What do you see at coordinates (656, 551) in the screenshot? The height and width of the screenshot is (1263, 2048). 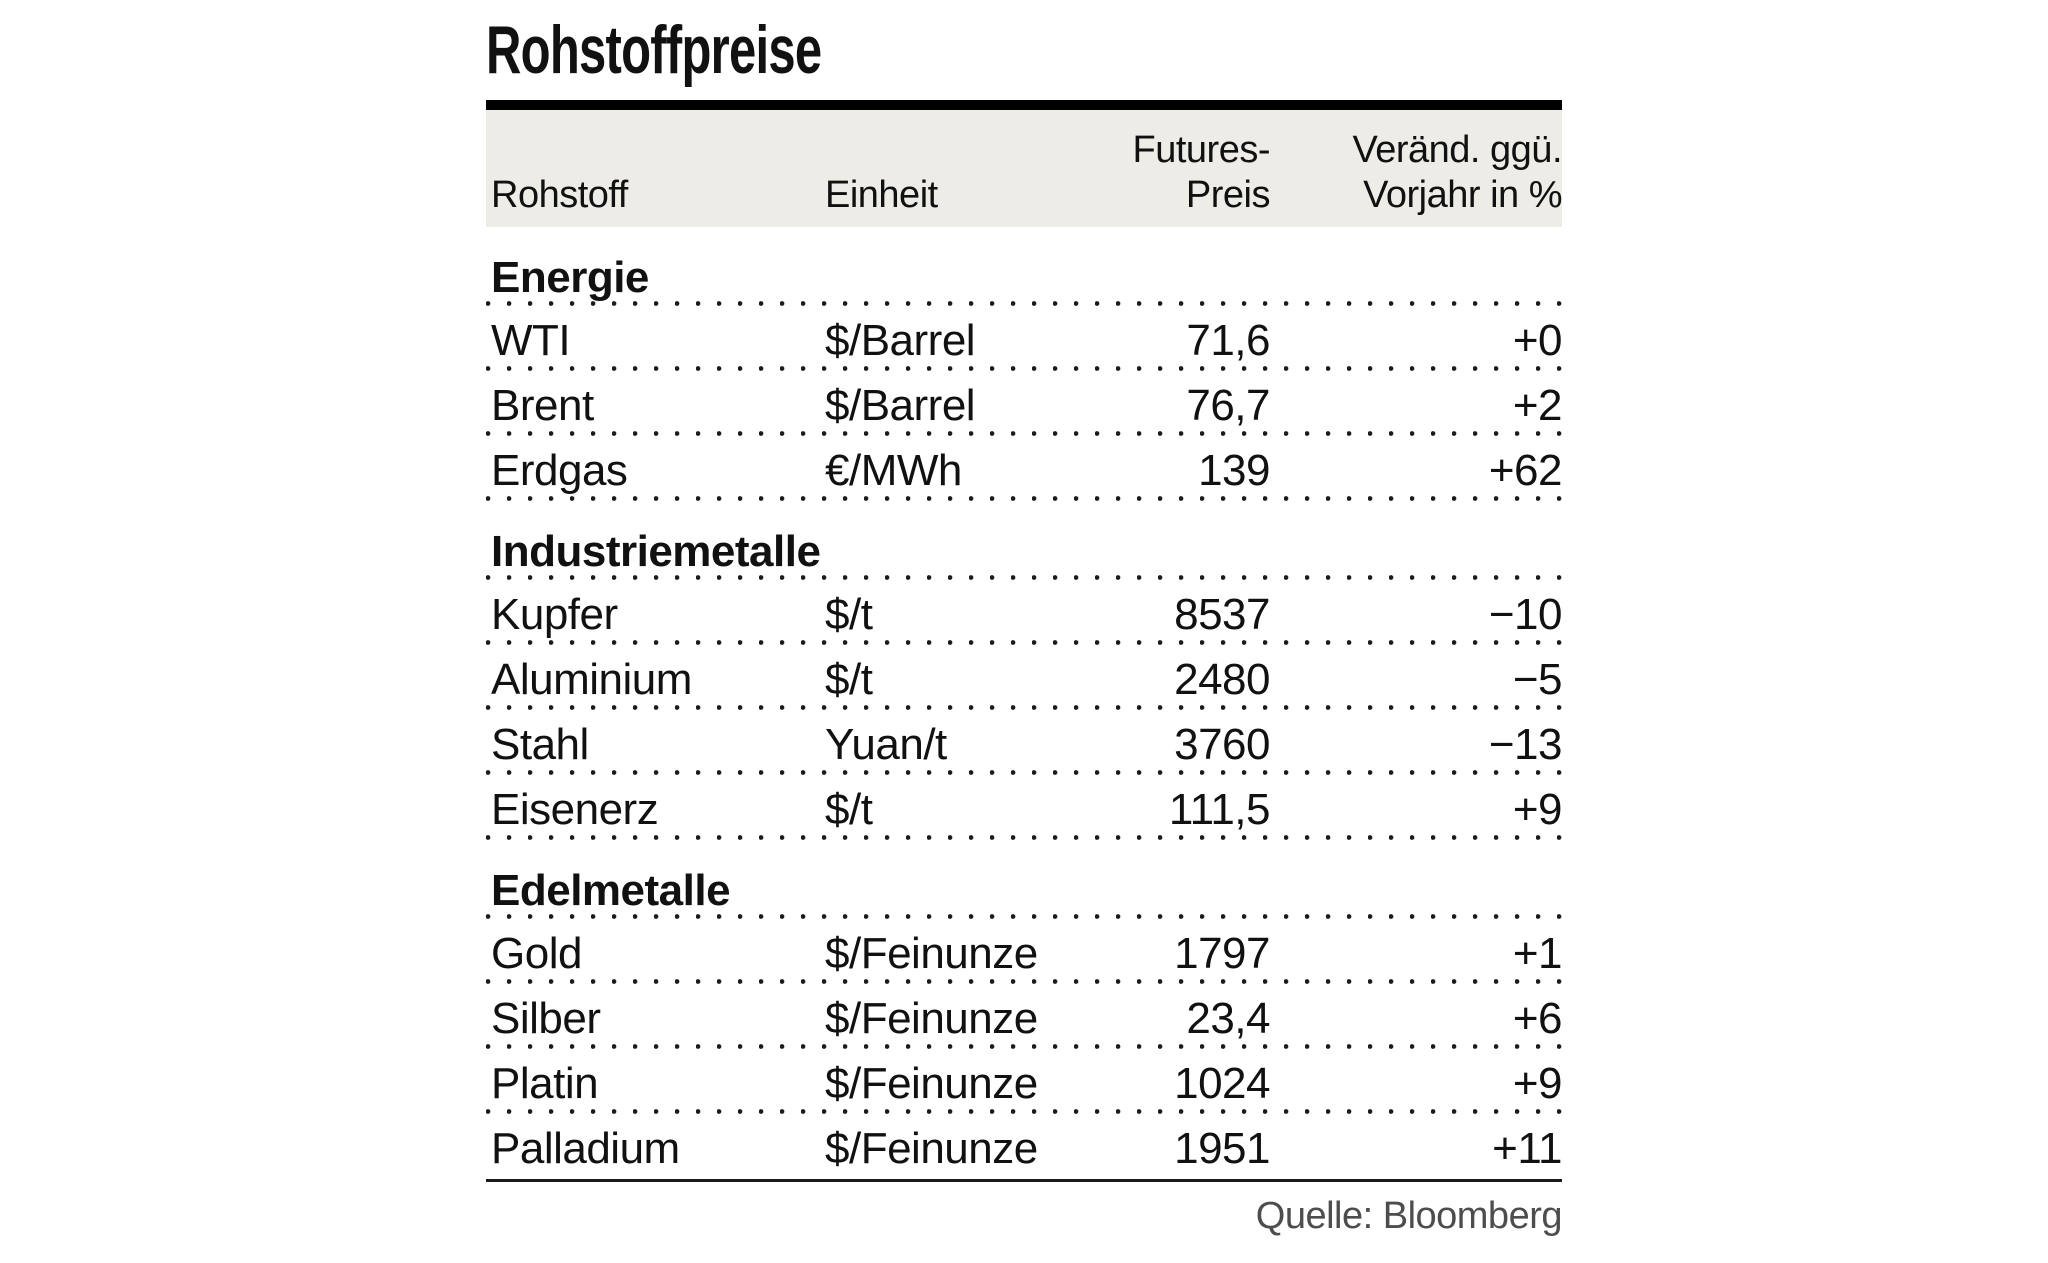 I see `section-title: Industriemetalle` at bounding box center [656, 551].